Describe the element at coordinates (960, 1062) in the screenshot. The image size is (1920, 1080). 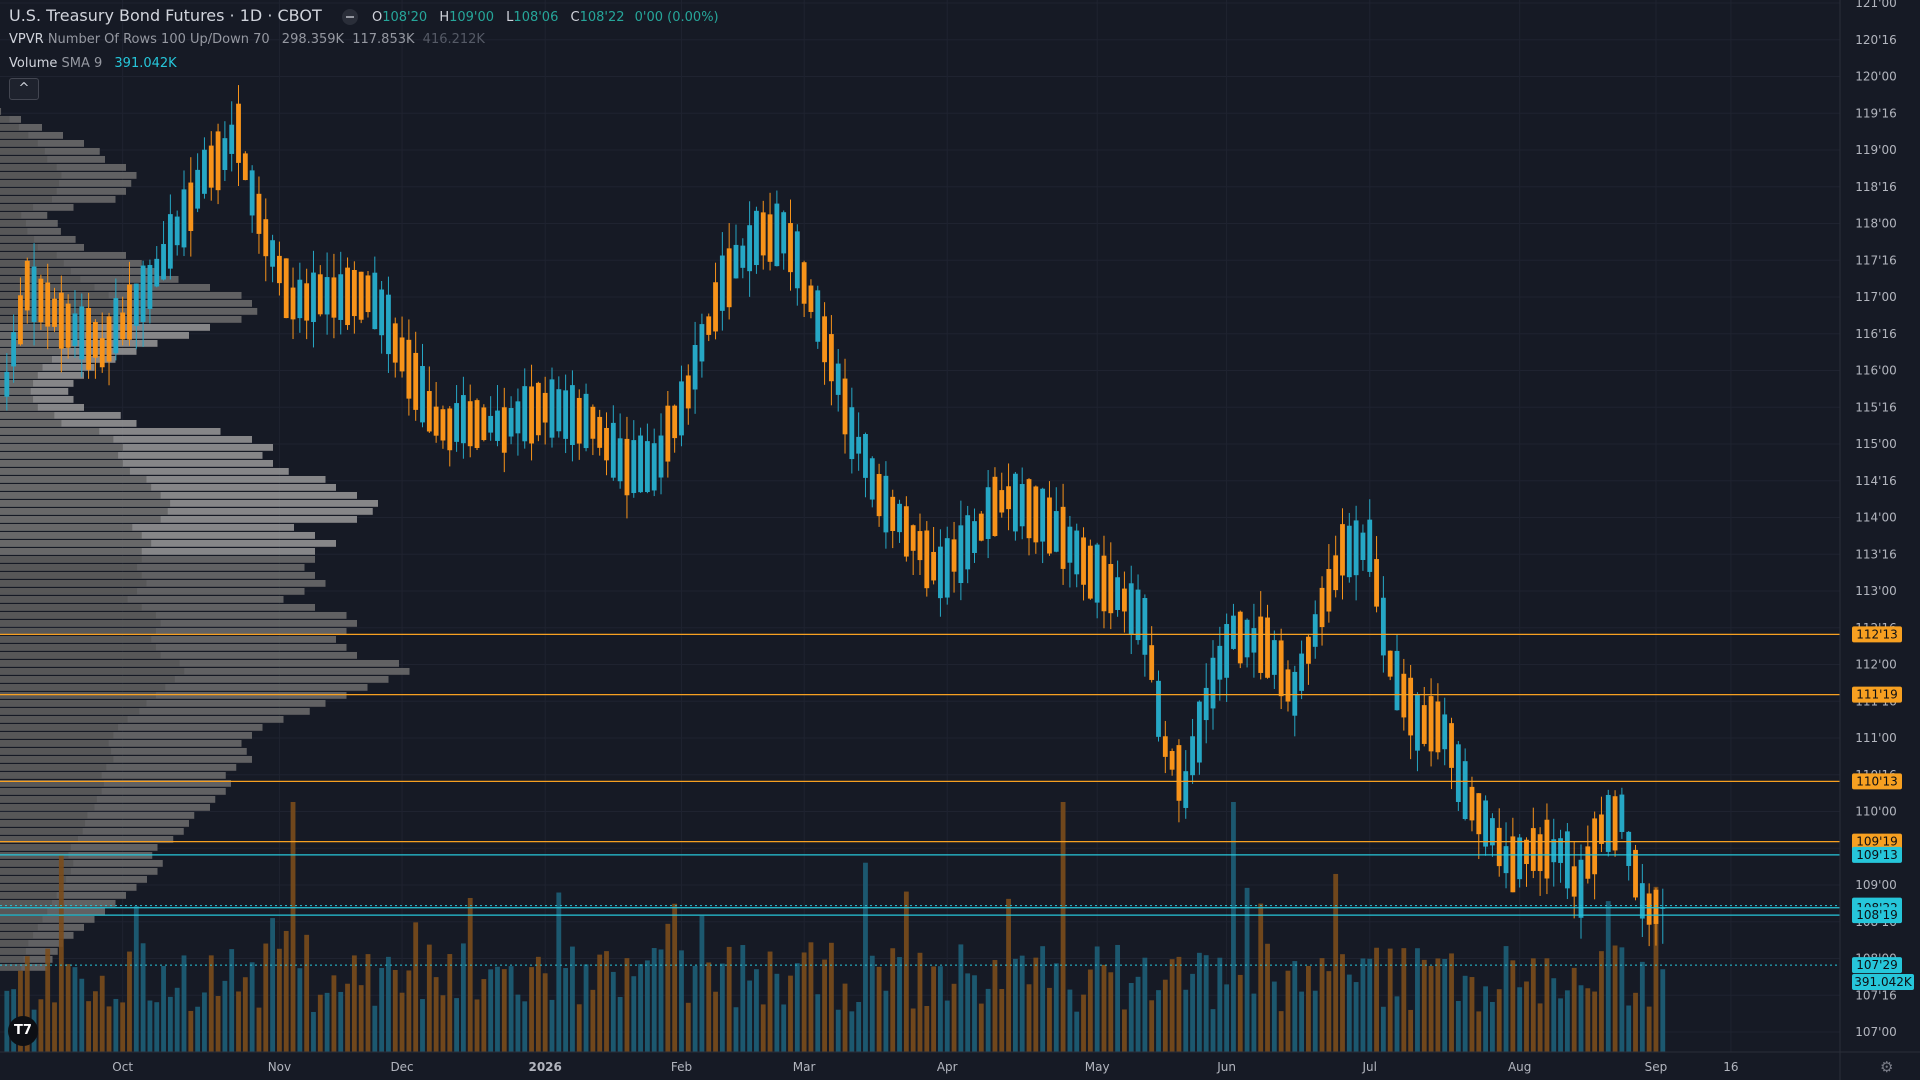
I see `time-axis: Oct Nov Dec 2026 Feb Mar Apr May Jun Jul Aug Sep 16` at that location.